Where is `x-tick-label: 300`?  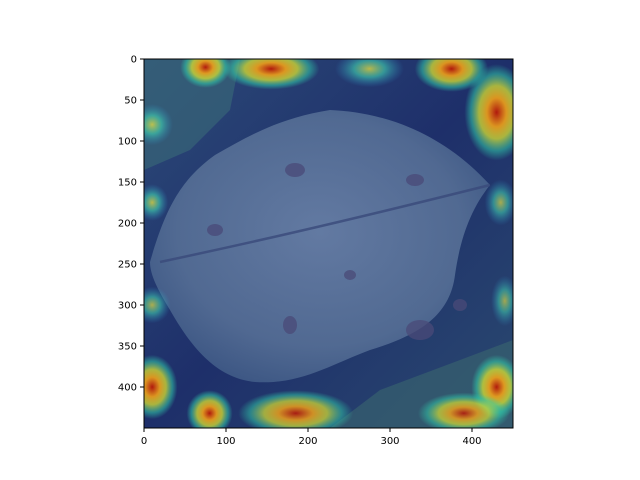 x-tick-label: 300 is located at coordinates (389, 441).